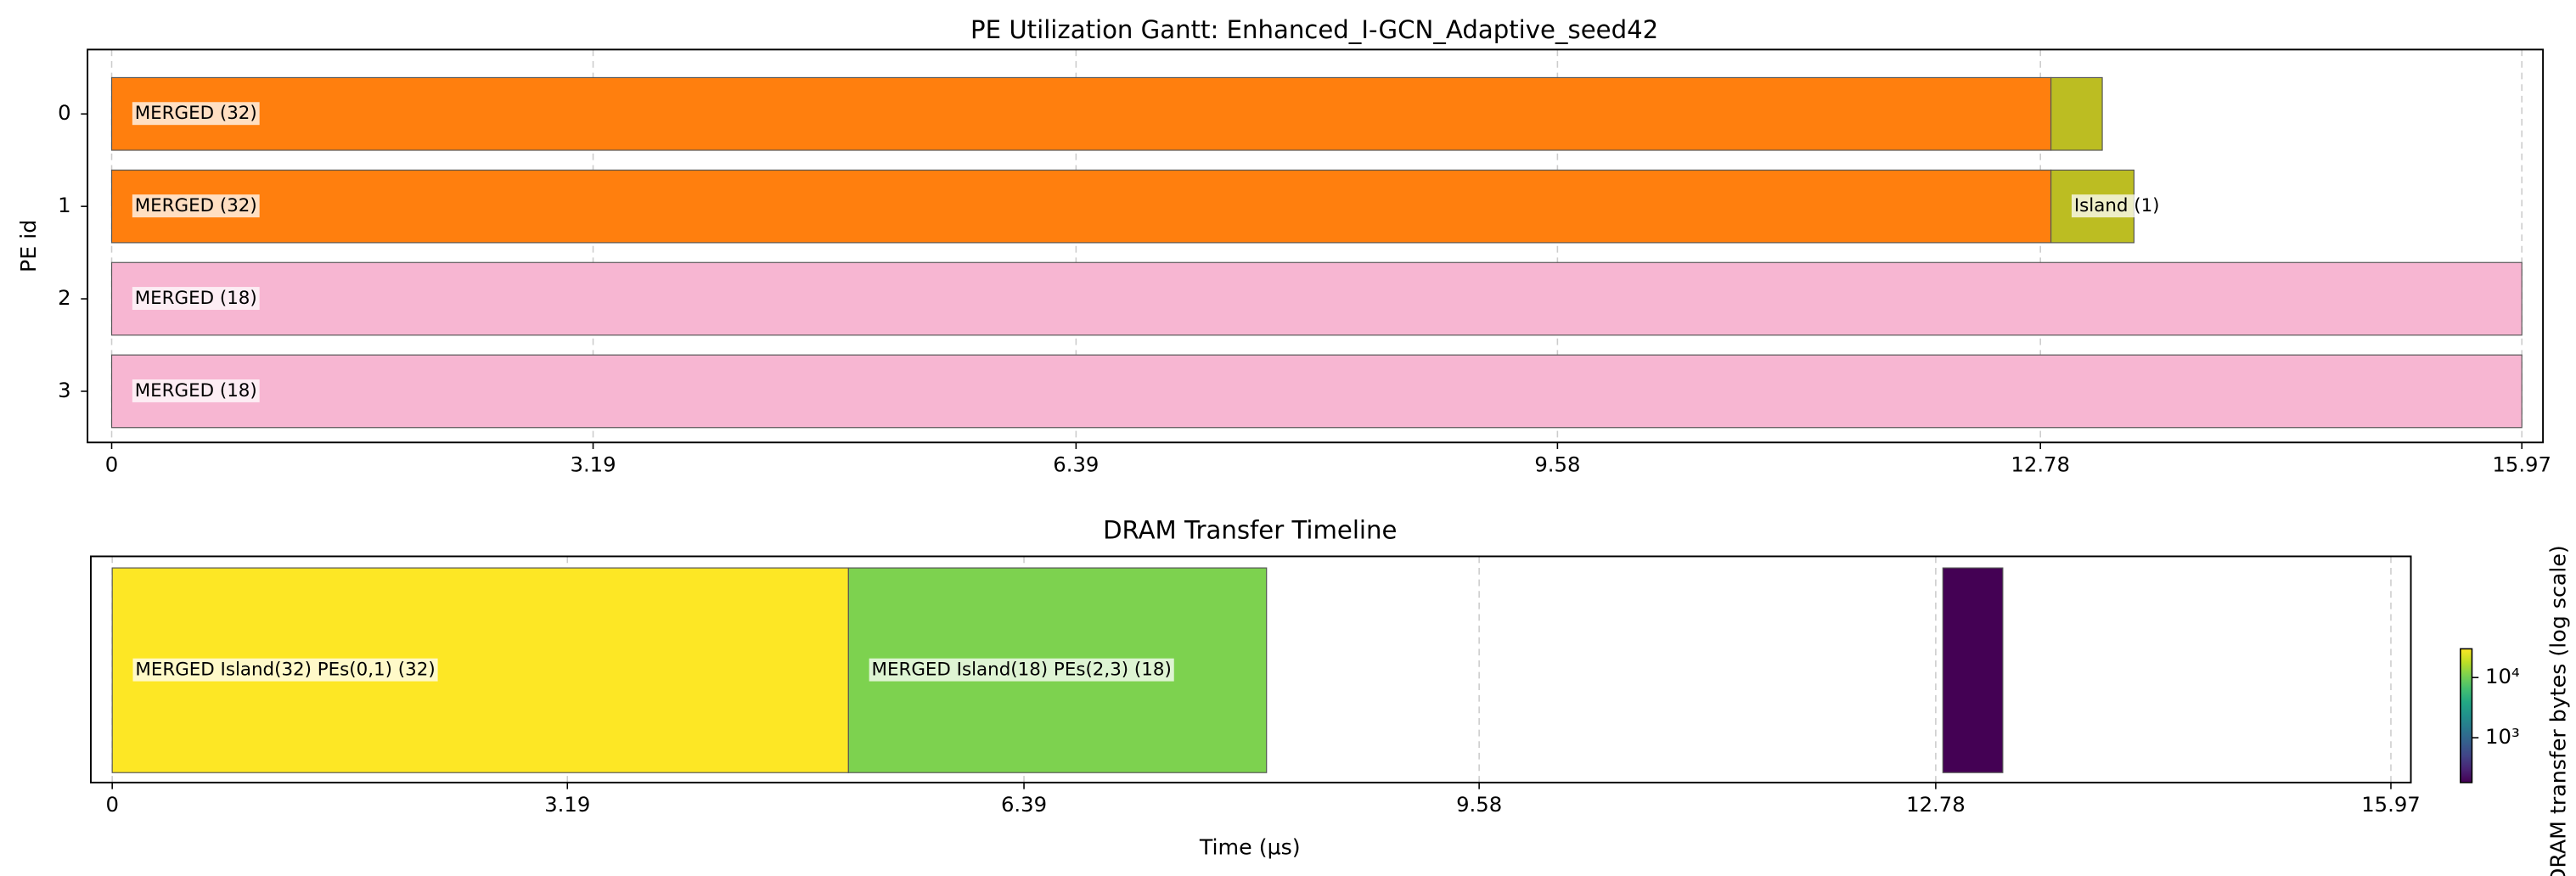  I want to click on segment-label: Island (1), so click(2117, 205).